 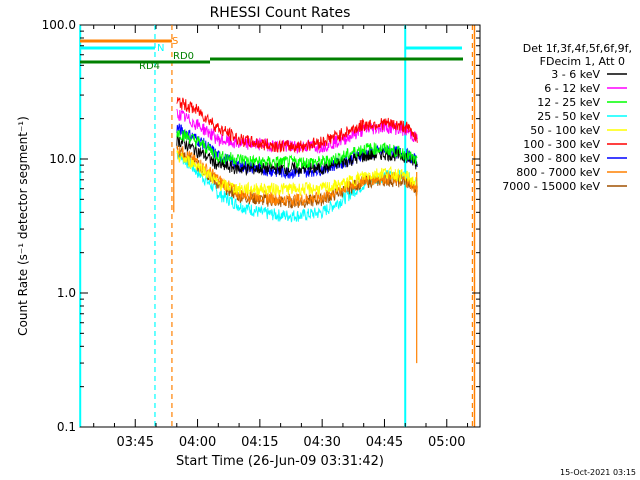 I want to click on legend-label: 6 - 12 keV, so click(x=572, y=88).